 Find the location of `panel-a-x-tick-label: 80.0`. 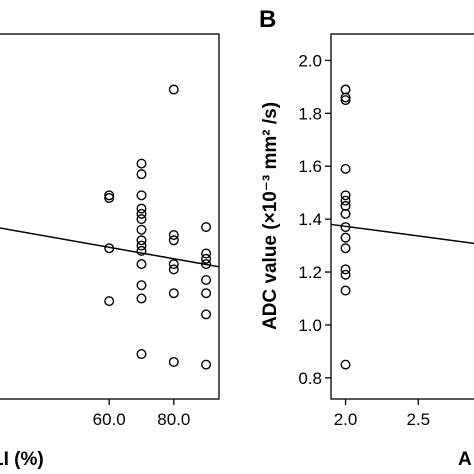

panel-a-x-tick-label: 80.0 is located at coordinates (173, 419).